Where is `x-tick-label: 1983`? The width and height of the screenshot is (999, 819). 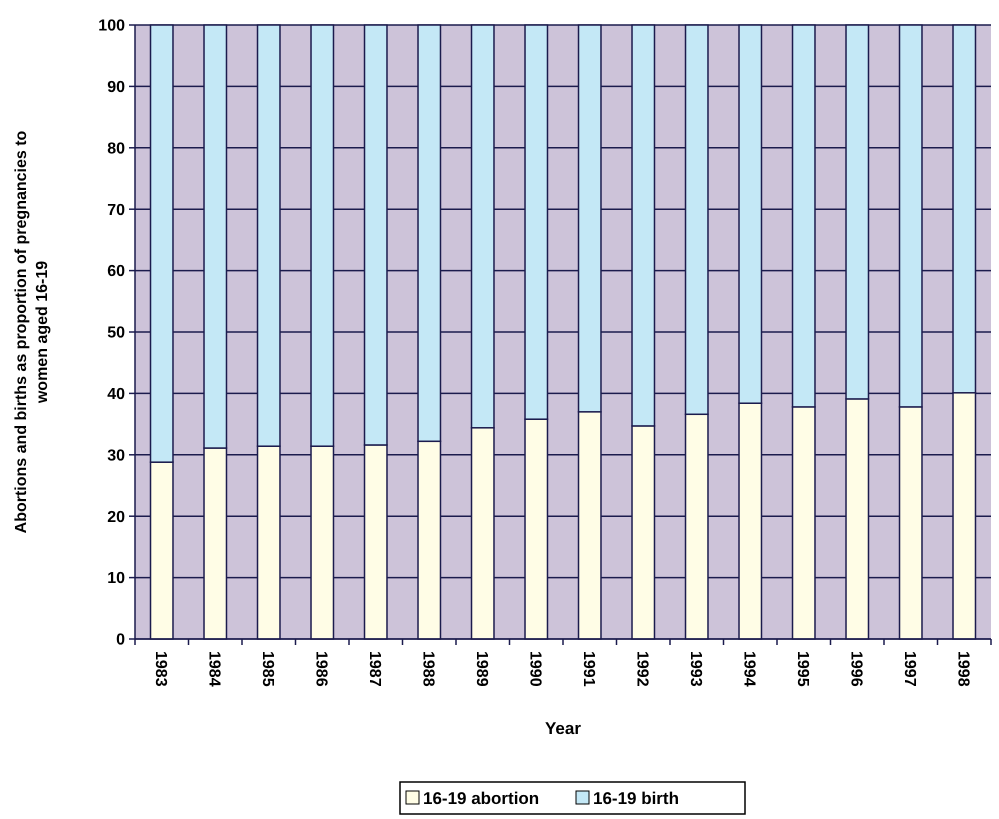
x-tick-label: 1983 is located at coordinates (161, 669).